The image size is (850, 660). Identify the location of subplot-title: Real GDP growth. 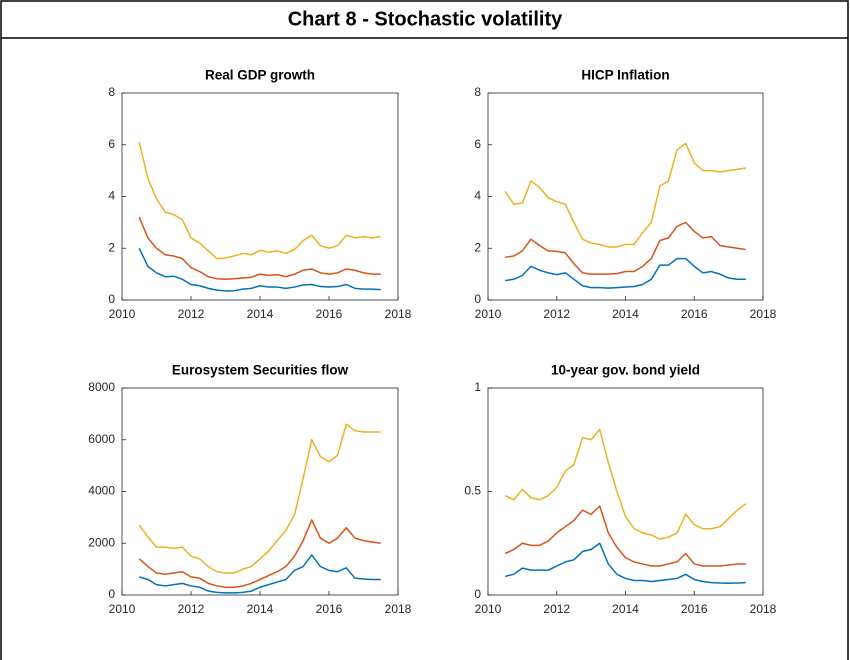
(260, 75).